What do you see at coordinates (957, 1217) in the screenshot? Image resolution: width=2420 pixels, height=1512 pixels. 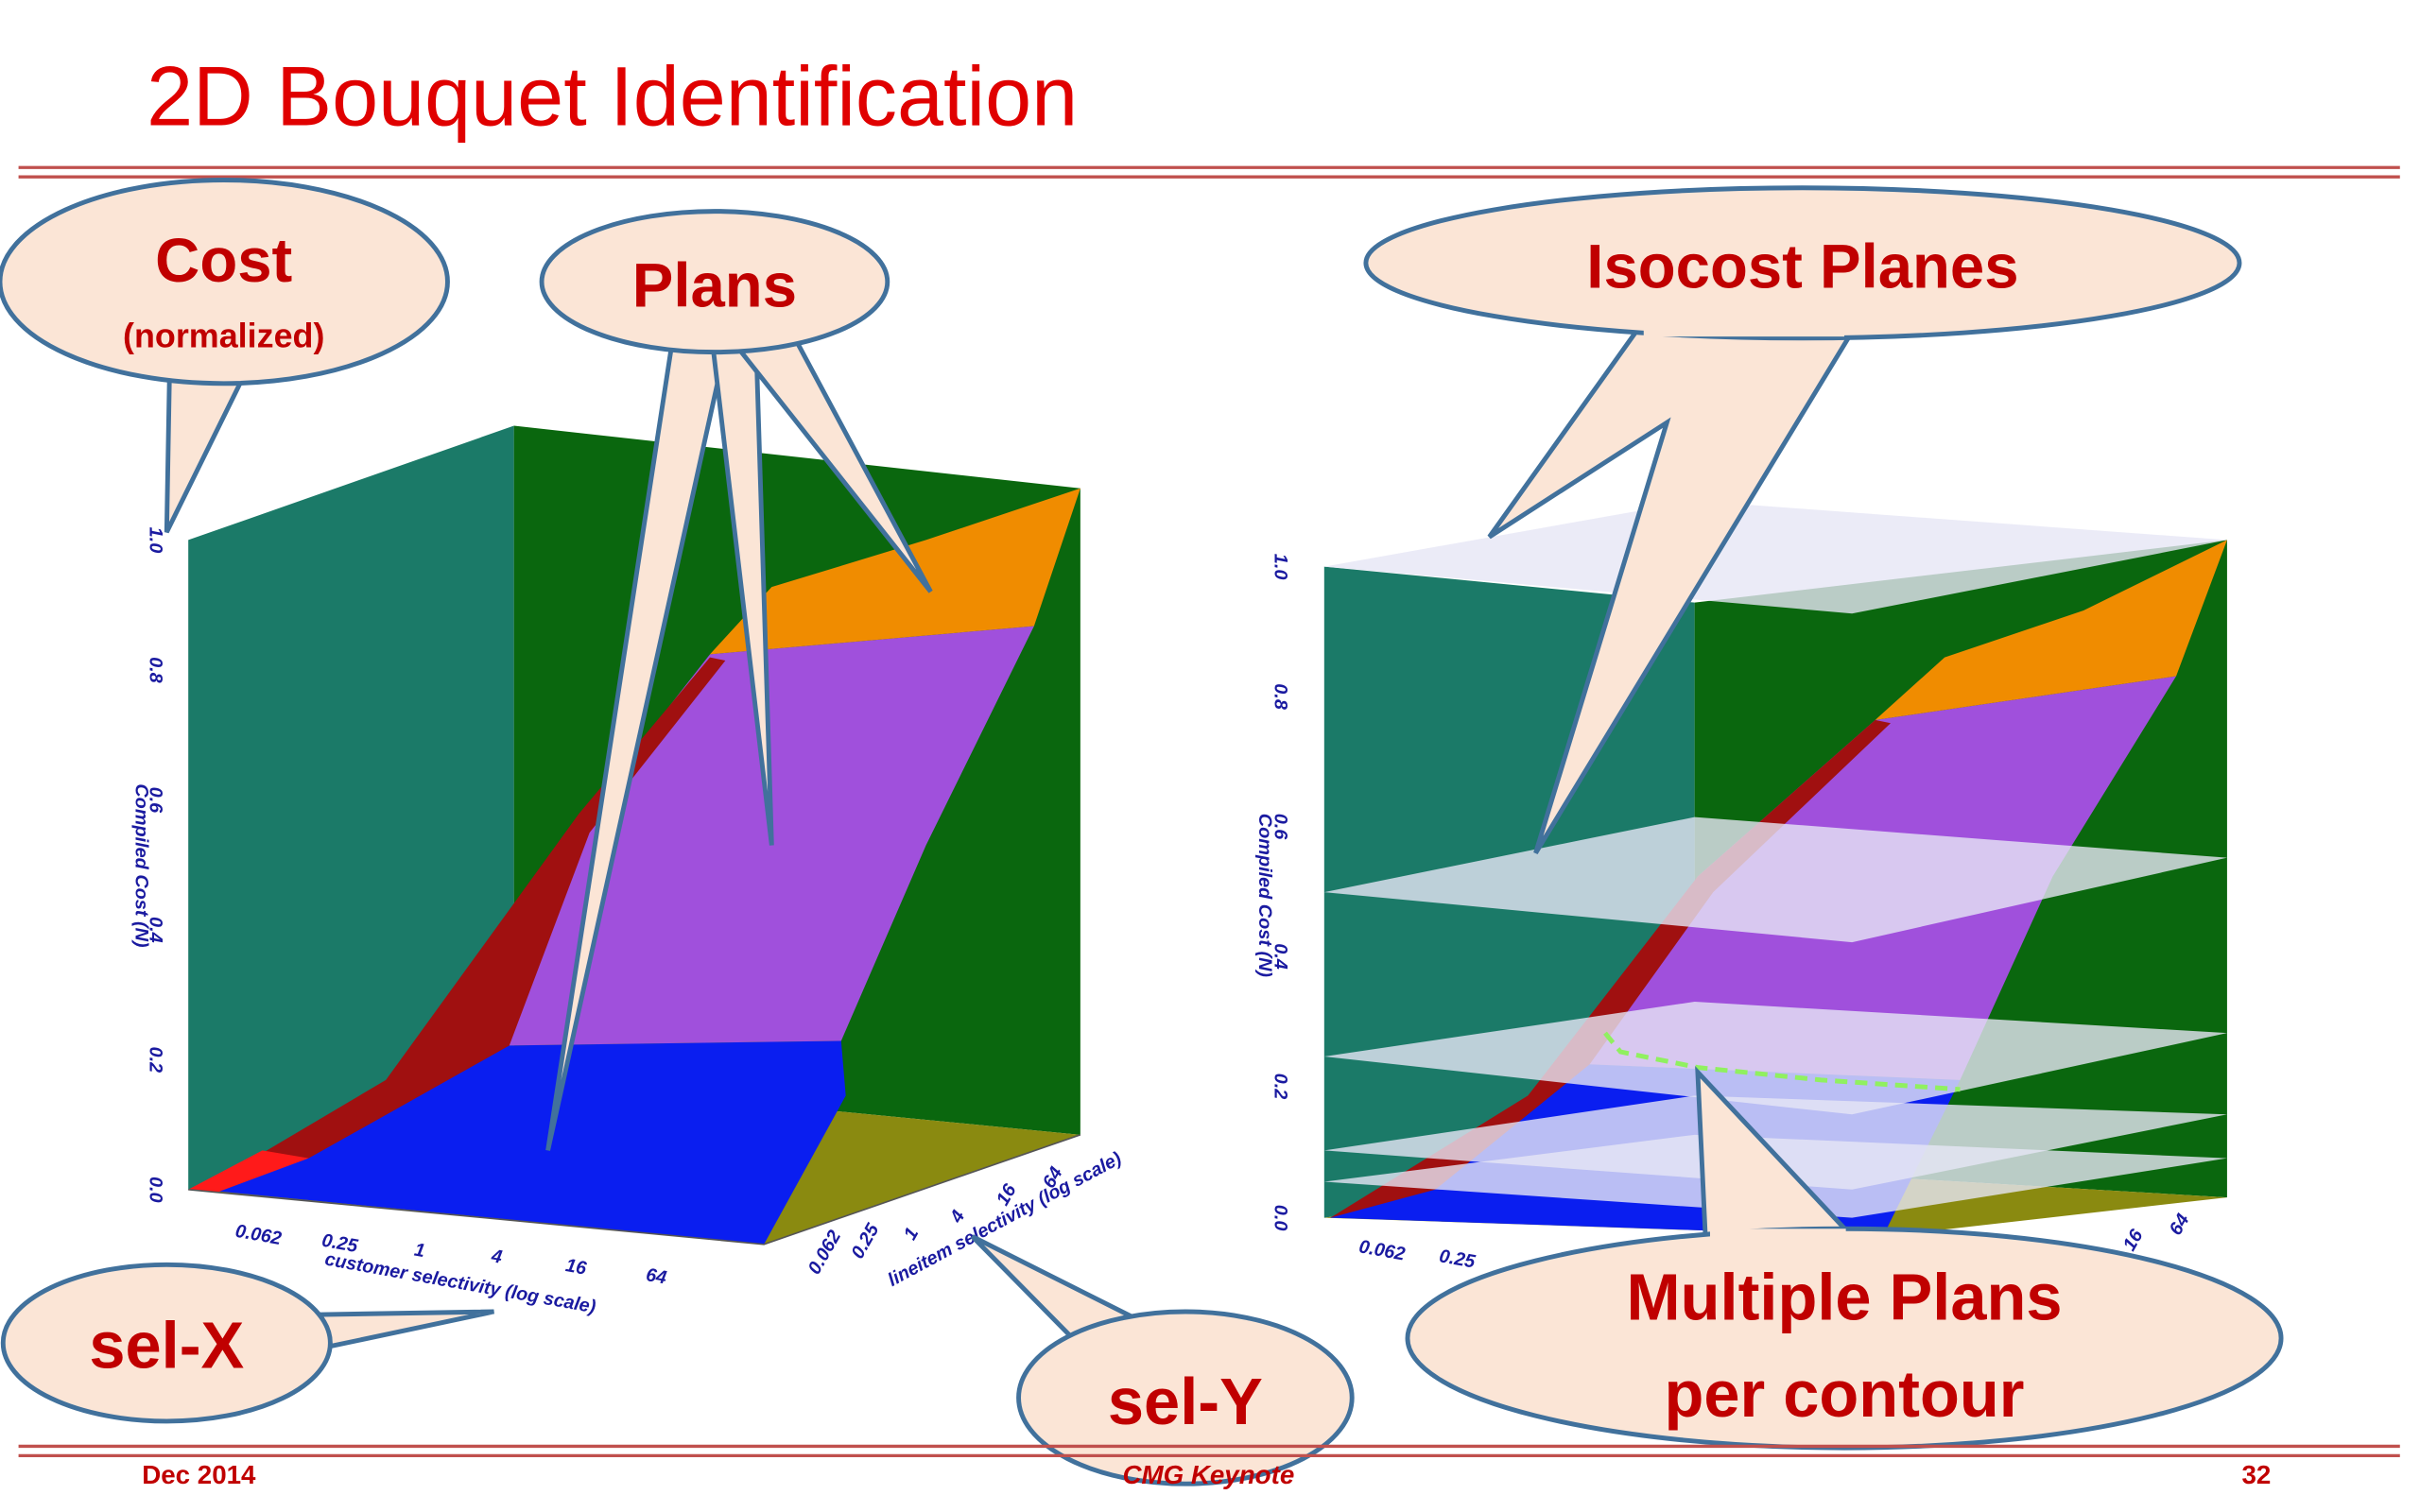 I see `z-tick-label: 4` at bounding box center [957, 1217].